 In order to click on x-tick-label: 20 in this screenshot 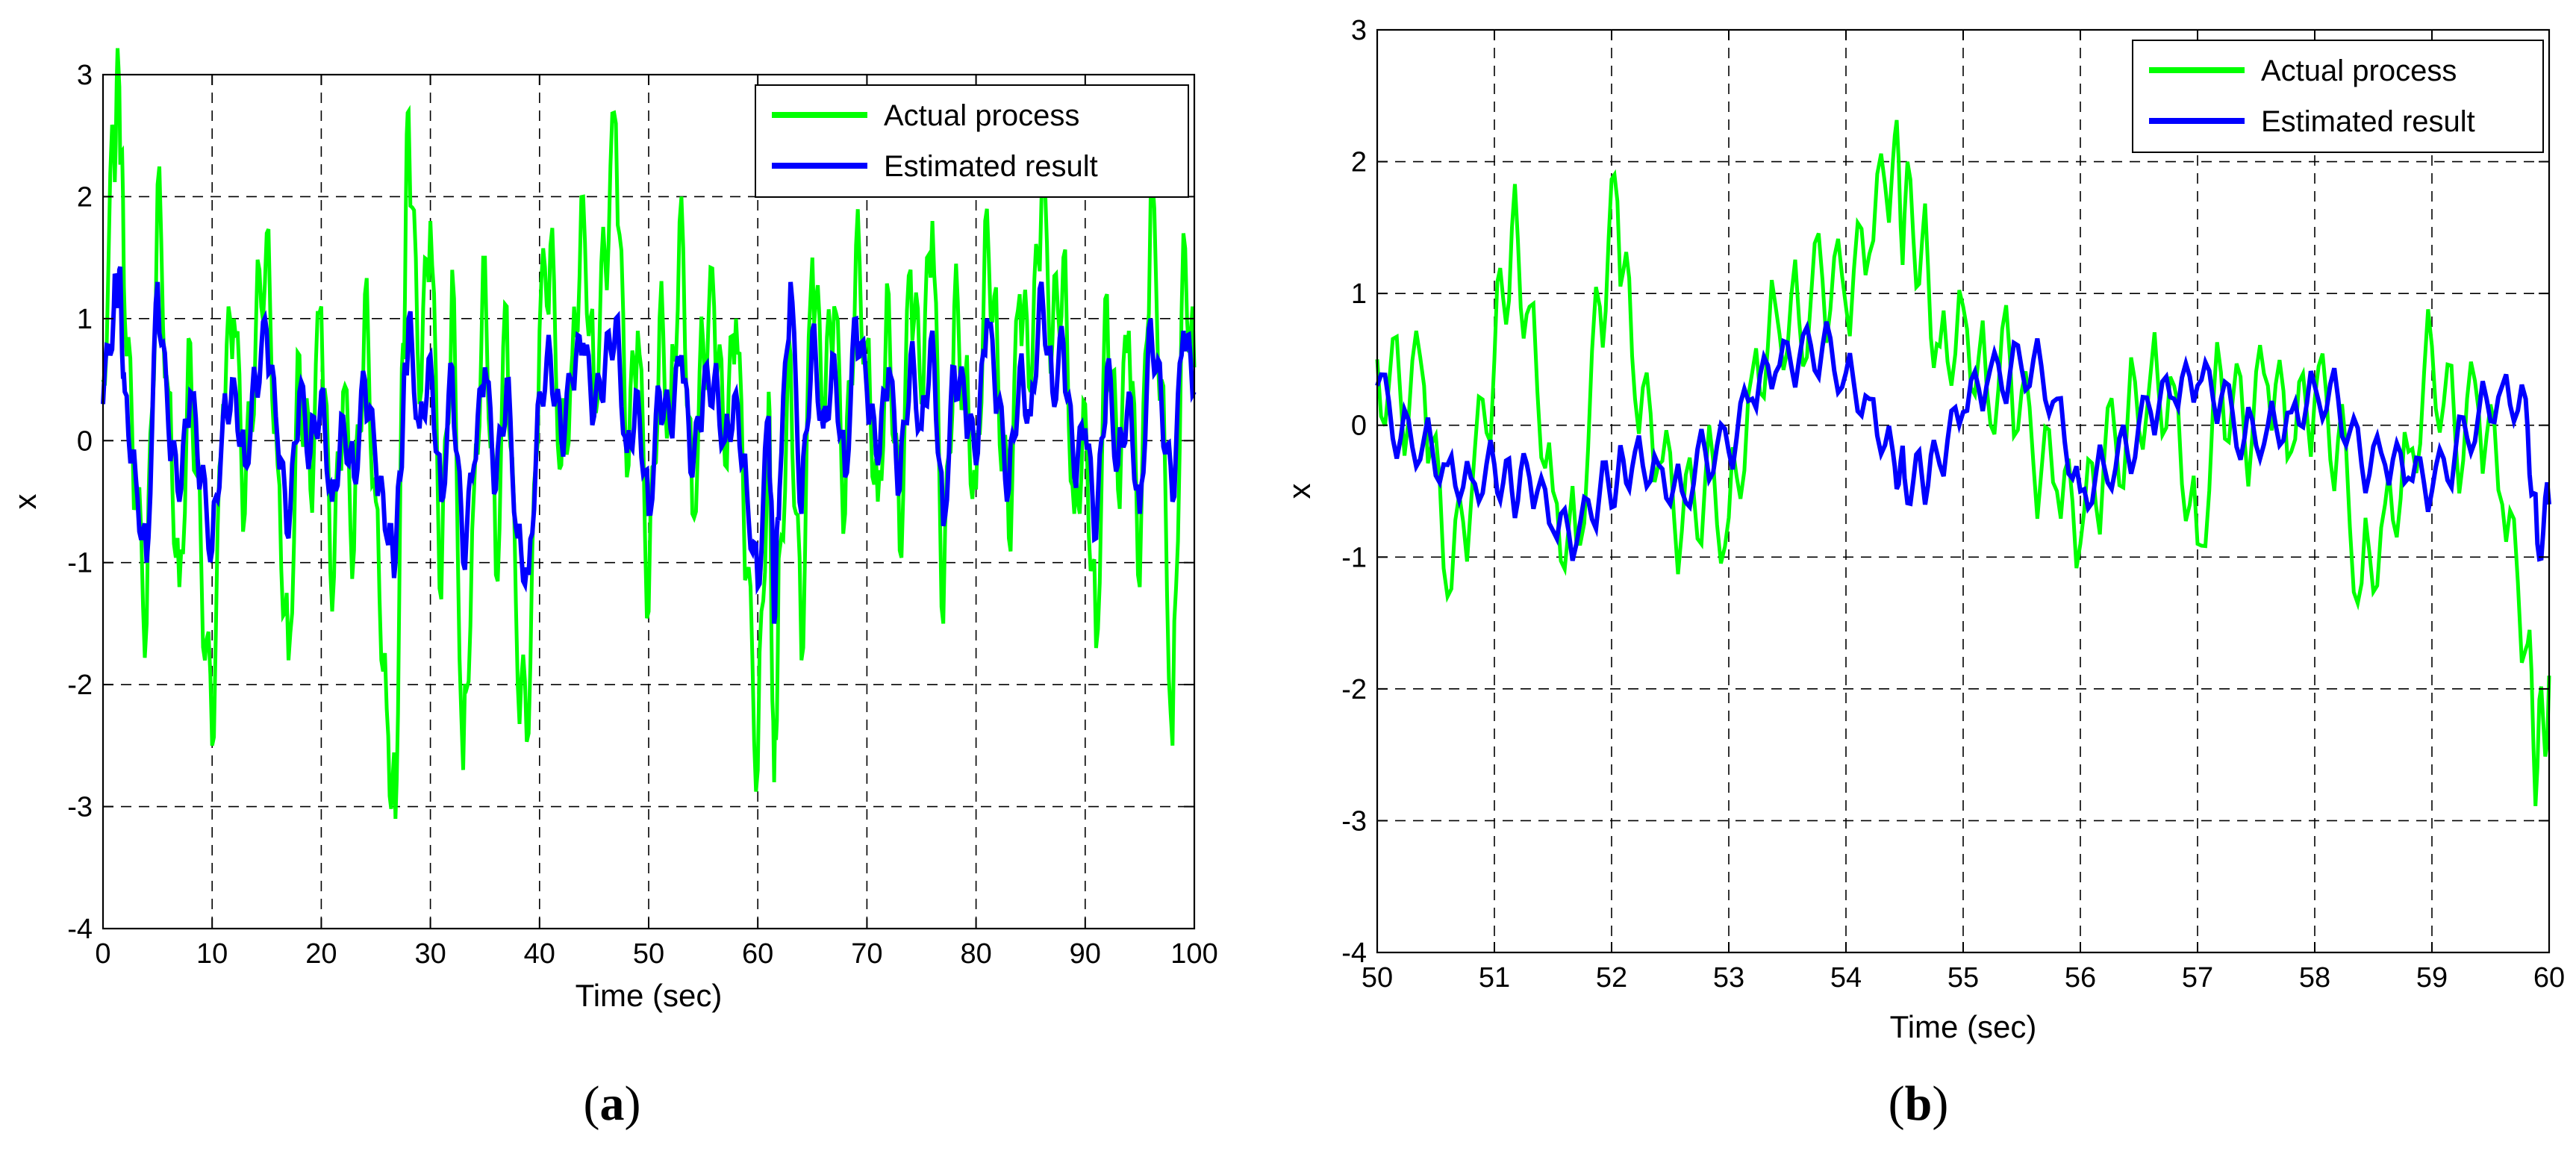, I will do `click(321, 954)`.